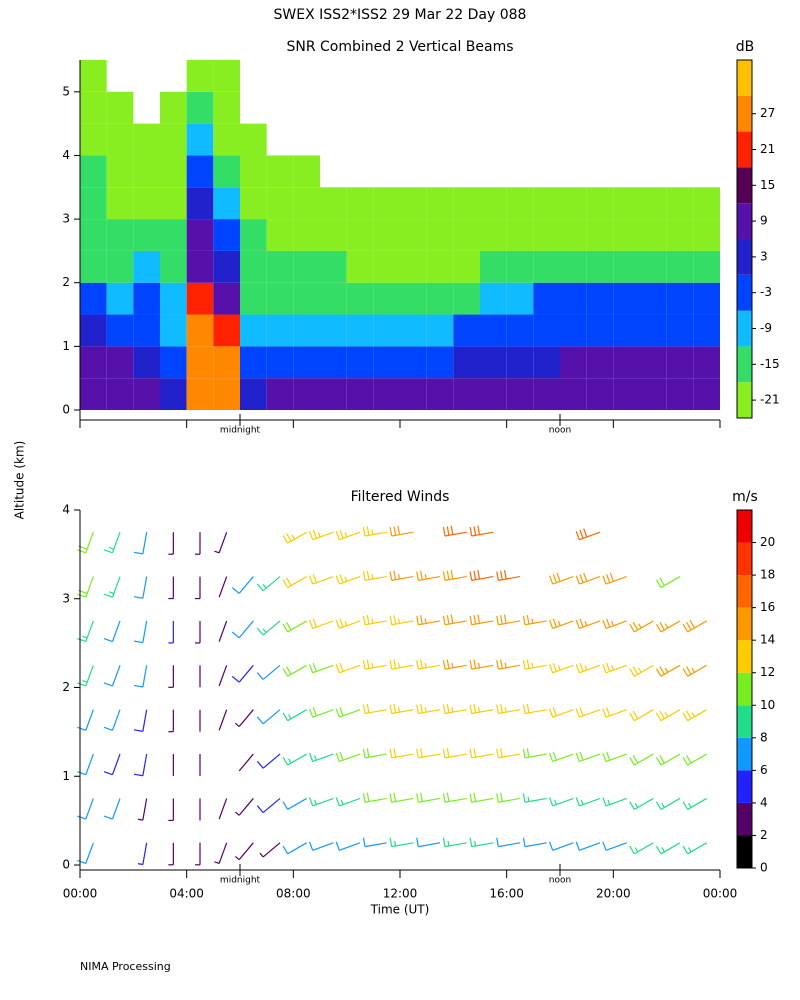 The width and height of the screenshot is (800, 1000). What do you see at coordinates (766, 292) in the screenshot?
I see `colorbar-tick-label: -3` at bounding box center [766, 292].